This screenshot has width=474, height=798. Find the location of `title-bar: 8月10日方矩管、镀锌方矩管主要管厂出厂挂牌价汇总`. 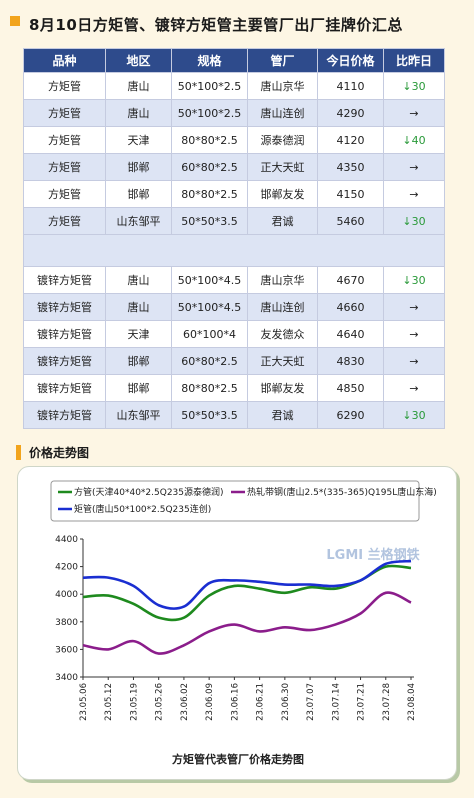

title-bar: 8月10日方矩管、镀锌方矩管主要管厂出厂挂牌价汇总 is located at coordinates (237, 24).